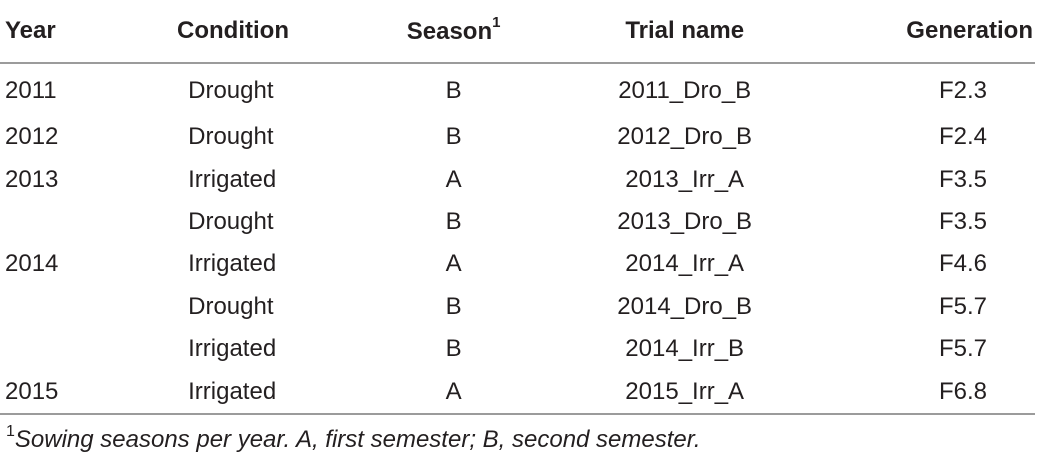  I want to click on header-season: Season1, so click(453, 32).